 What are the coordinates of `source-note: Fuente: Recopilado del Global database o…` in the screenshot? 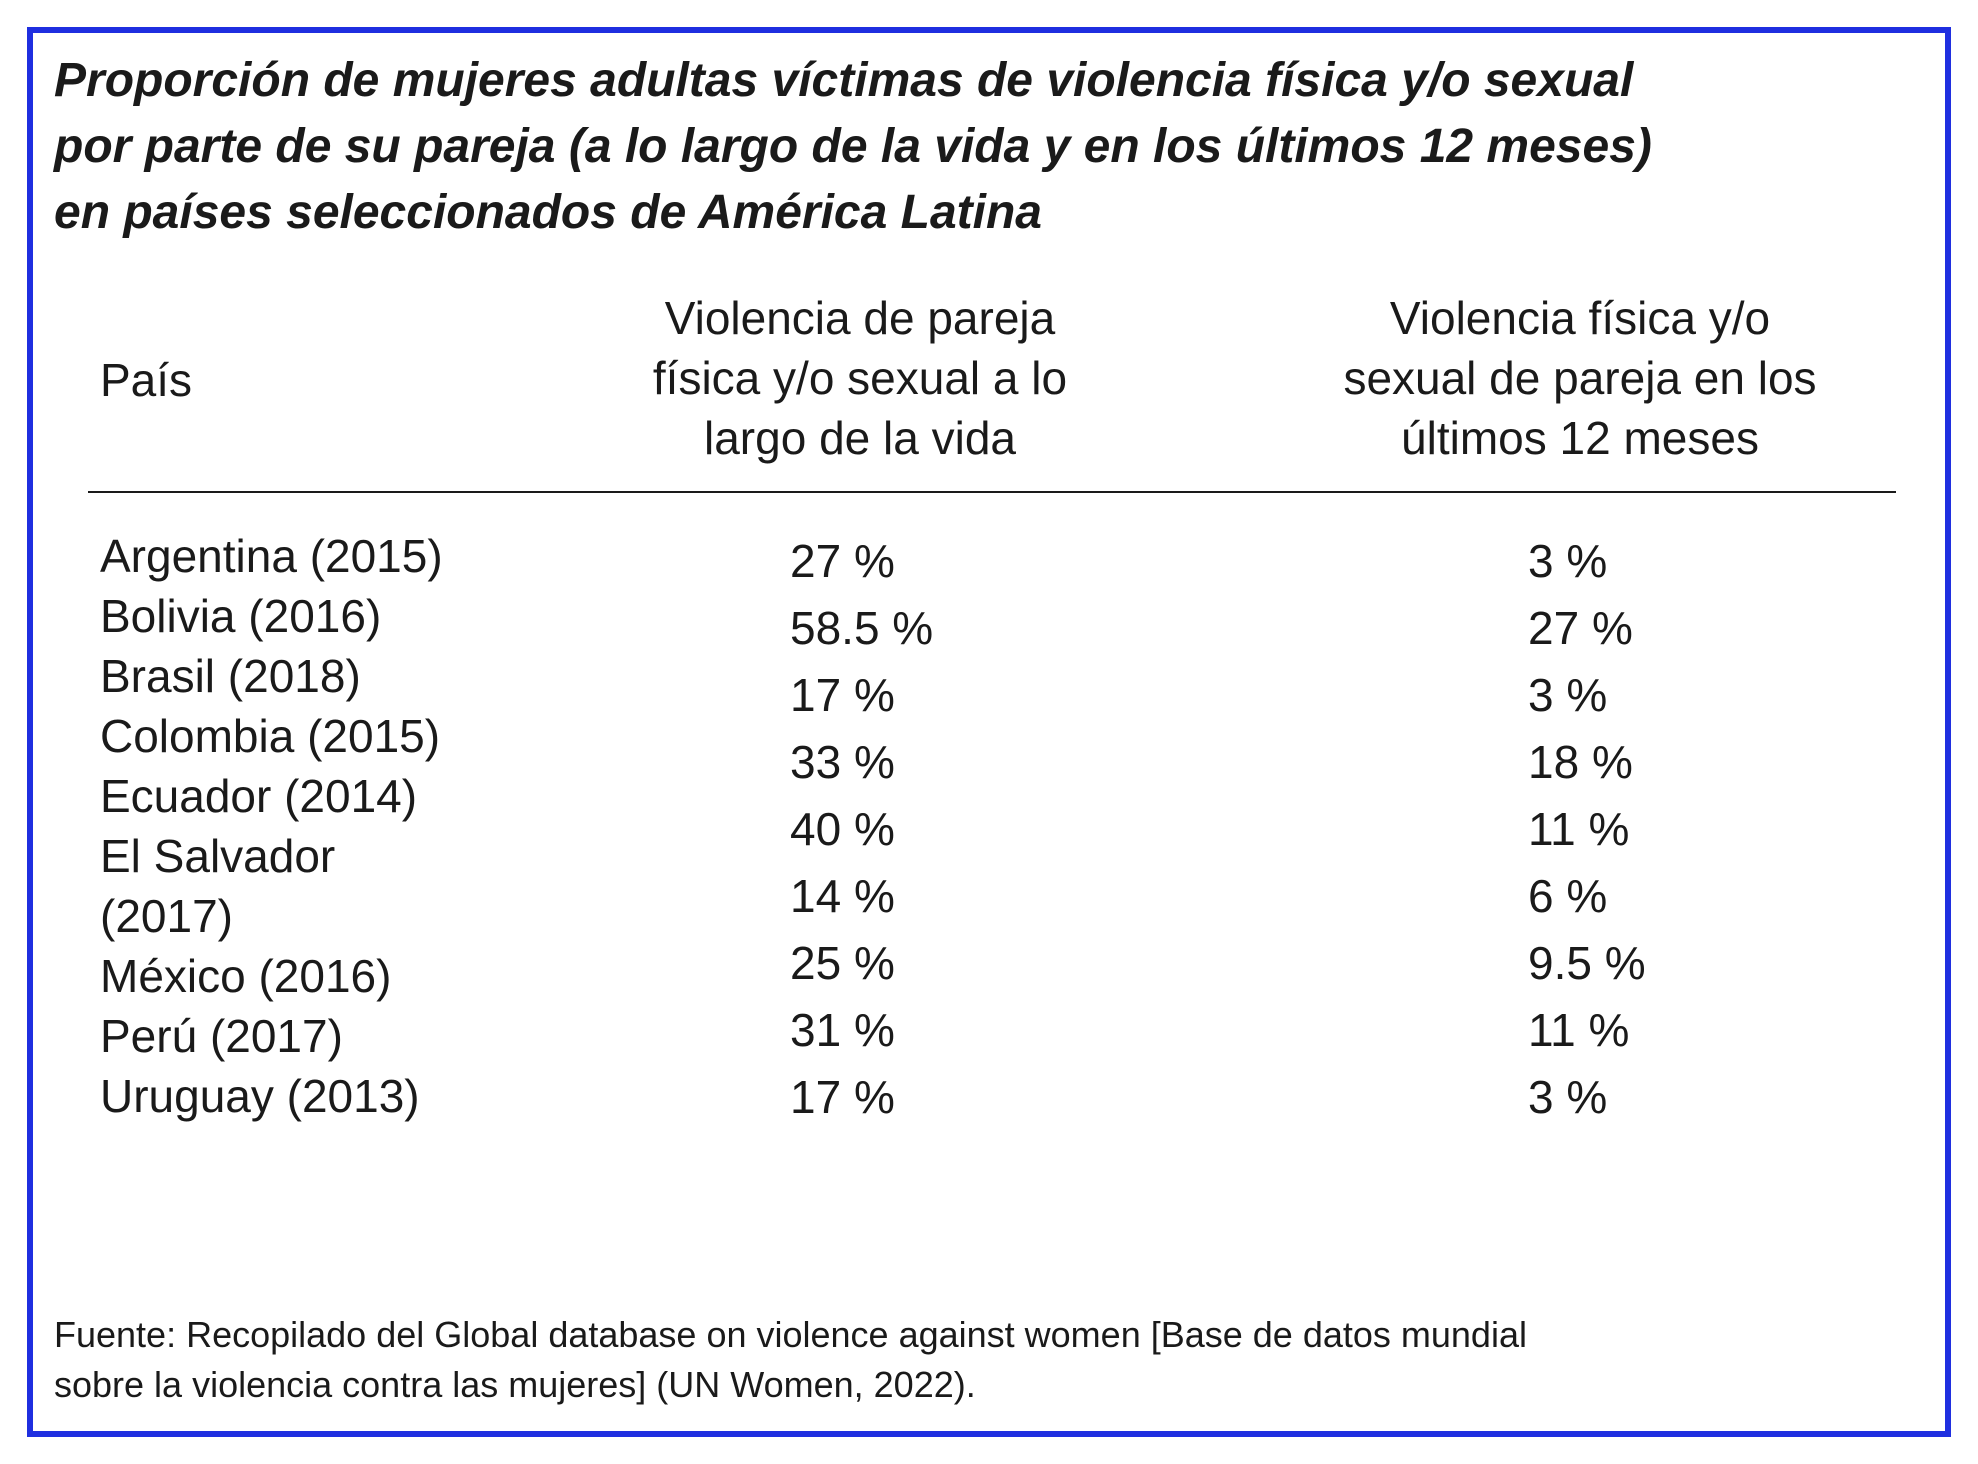 It's located at (984, 1360).